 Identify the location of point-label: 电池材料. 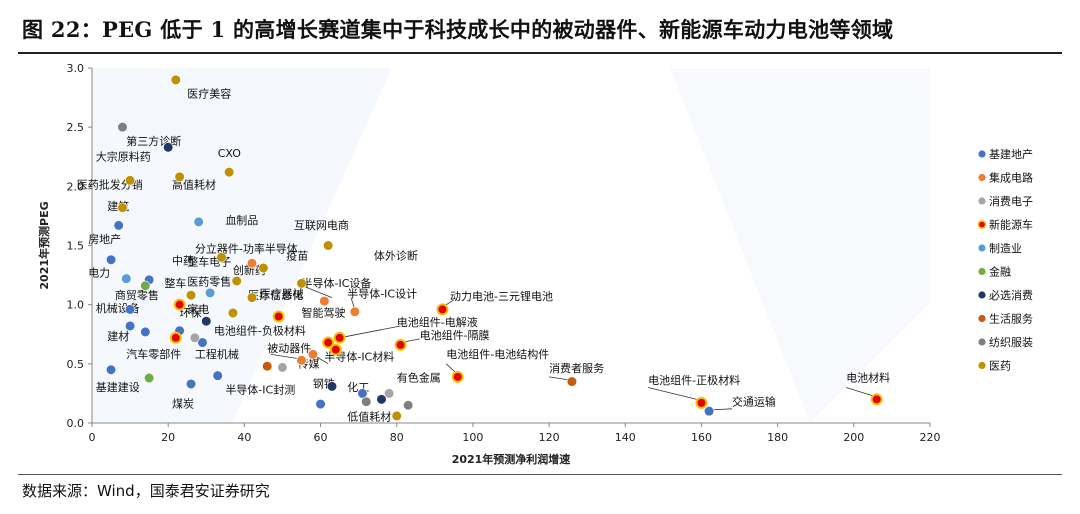
(868, 378).